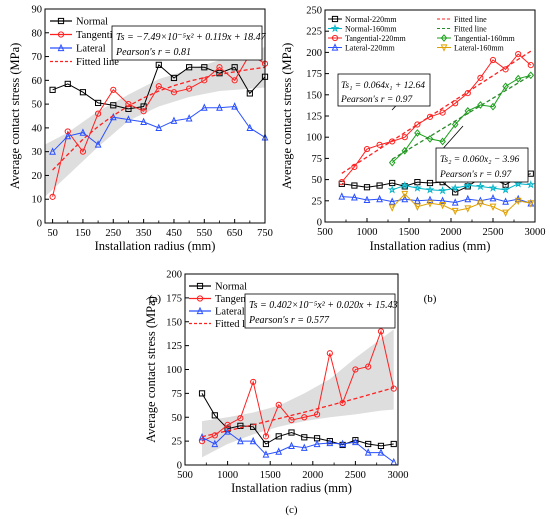 The height and width of the screenshot is (519, 550). Describe the element at coordinates (314, 117) in the screenshot. I see `y-tick-label: 125` at that location.